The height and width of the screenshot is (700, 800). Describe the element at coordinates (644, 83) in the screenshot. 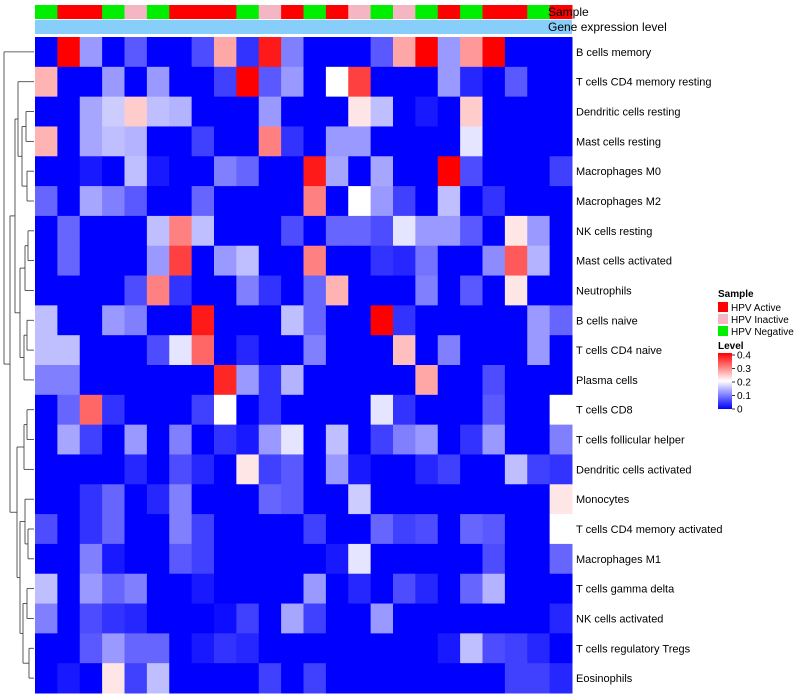

I see `row-label: T cells CD4 memory resting` at that location.